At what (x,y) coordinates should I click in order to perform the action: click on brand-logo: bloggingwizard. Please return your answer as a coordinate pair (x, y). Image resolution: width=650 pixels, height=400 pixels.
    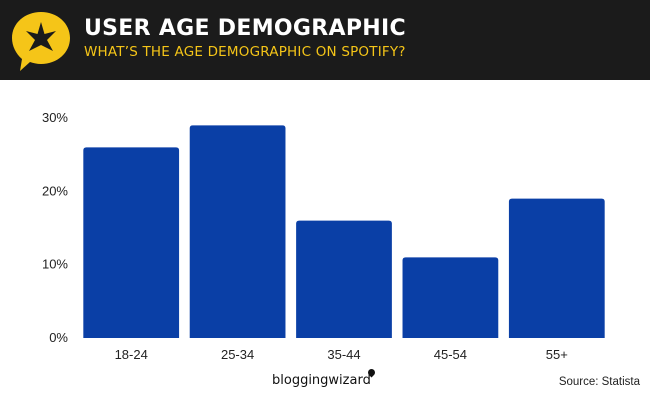
    Looking at the image, I should click on (324, 377).